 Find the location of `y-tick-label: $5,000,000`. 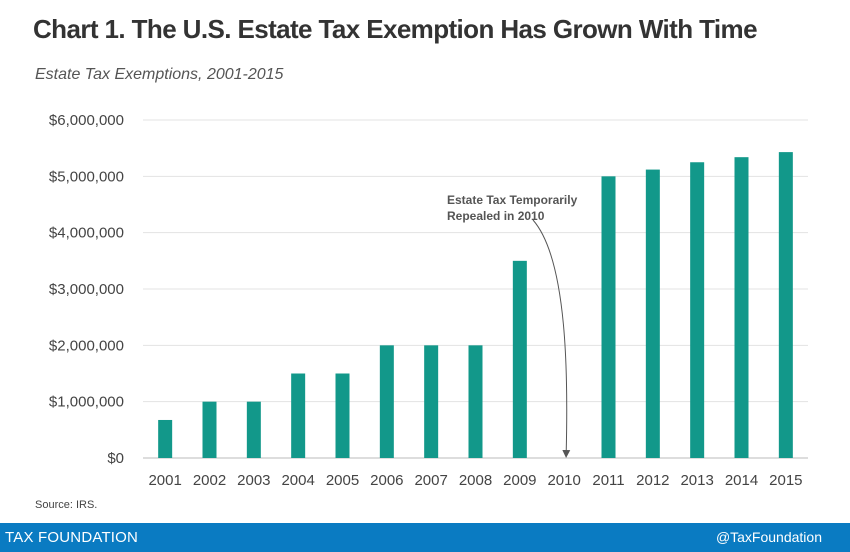

y-tick-label: $5,000,000 is located at coordinates (86, 176).